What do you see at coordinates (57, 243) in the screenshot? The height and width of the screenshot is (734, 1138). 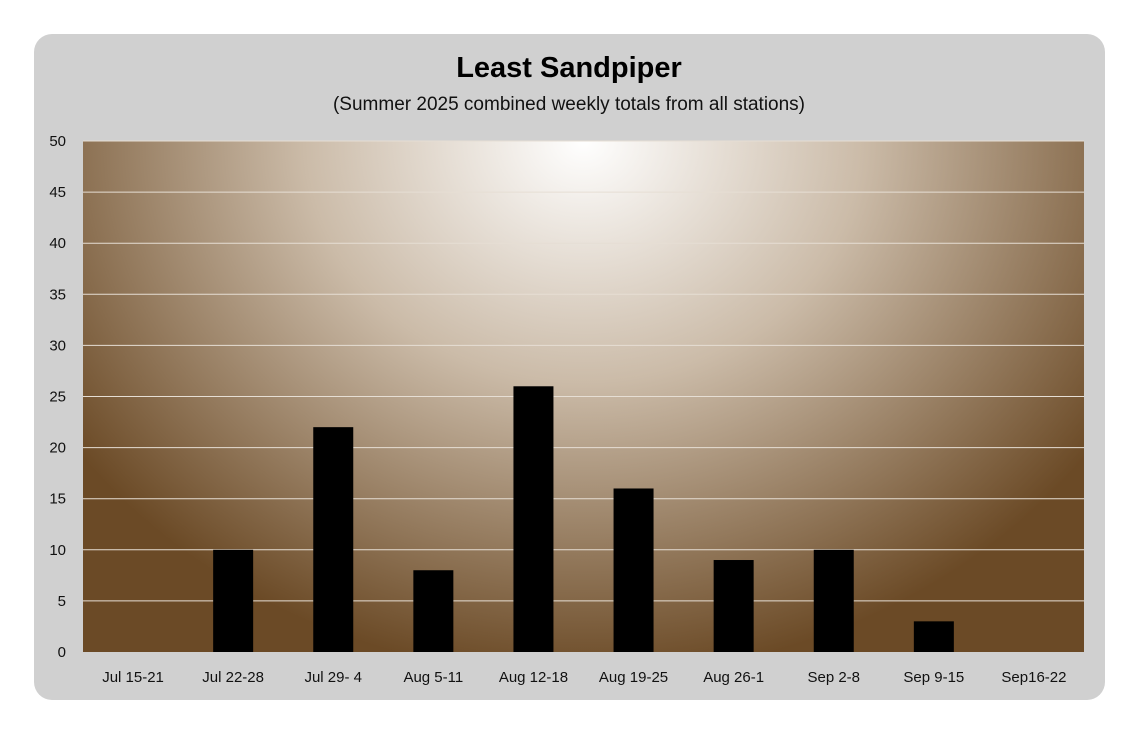 I see `y-tick-label: 40` at bounding box center [57, 243].